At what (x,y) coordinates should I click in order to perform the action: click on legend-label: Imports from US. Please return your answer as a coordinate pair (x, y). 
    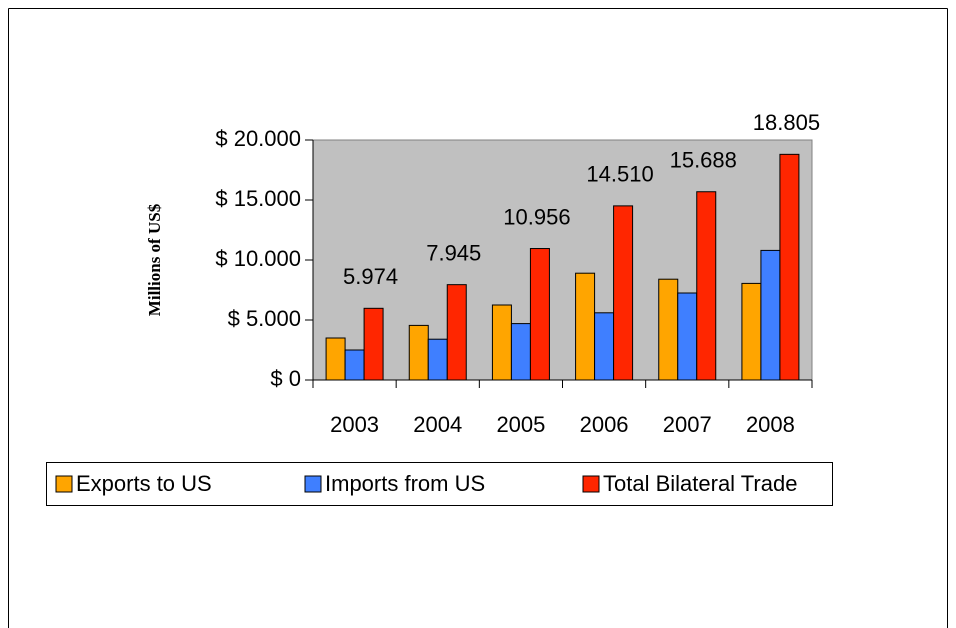
    Looking at the image, I should click on (405, 483).